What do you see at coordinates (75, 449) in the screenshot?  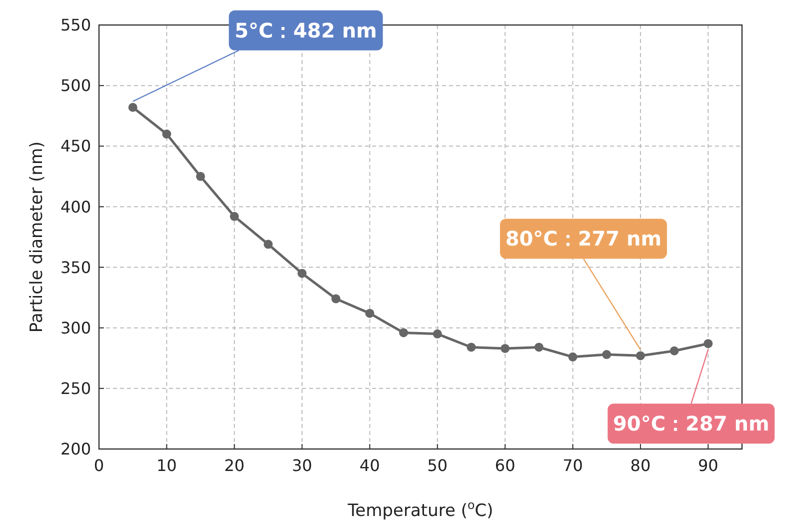 I see `y-tick-label: 200` at bounding box center [75, 449].